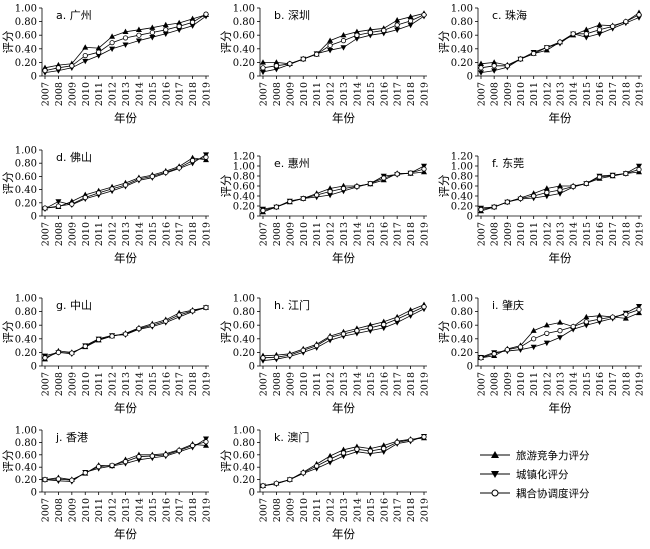  What do you see at coordinates (495, 454) in the screenshot?
I see `triangle-up-marker-icon` at bounding box center [495, 454].